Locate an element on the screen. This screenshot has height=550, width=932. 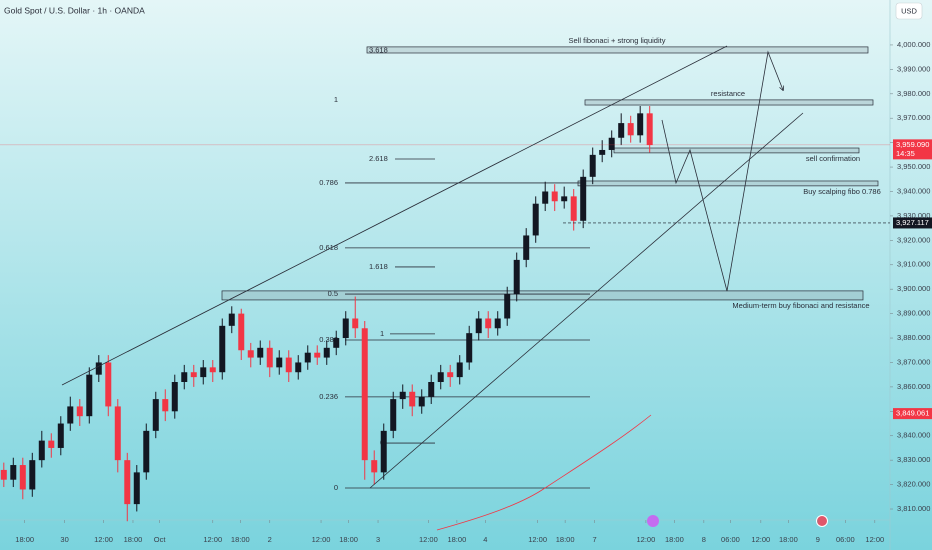
x-tick-label: Oct is located at coordinates (160, 539).